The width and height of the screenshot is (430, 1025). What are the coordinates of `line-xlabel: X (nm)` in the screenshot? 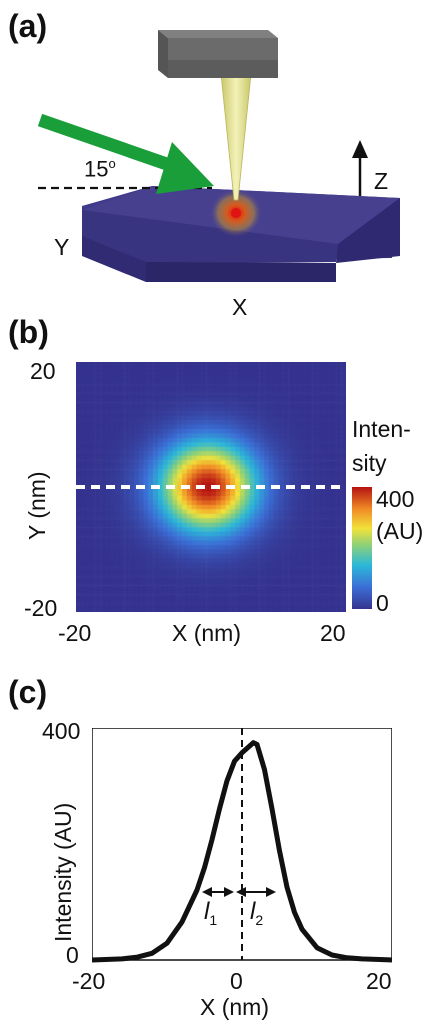 It's located at (234, 1007).